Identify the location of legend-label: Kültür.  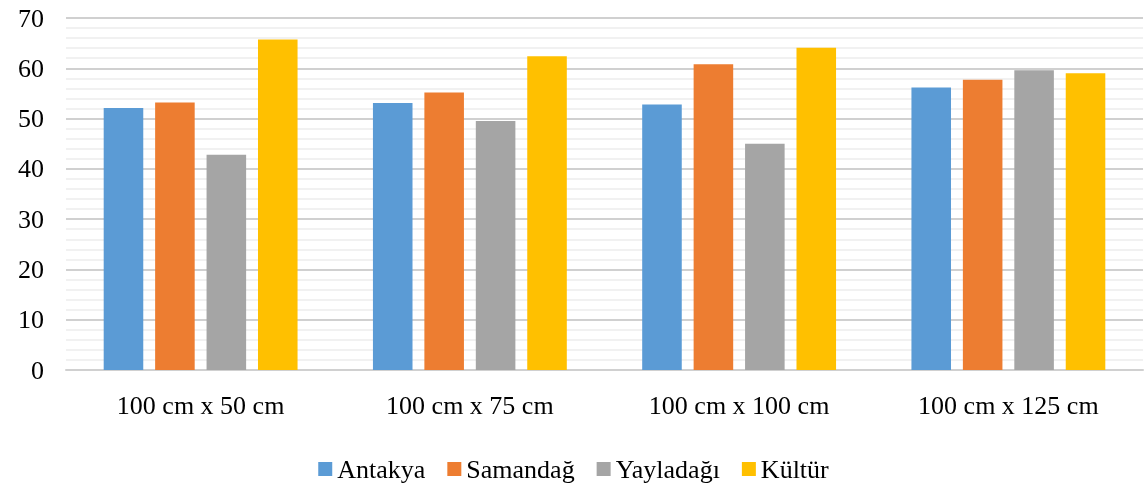
(795, 469).